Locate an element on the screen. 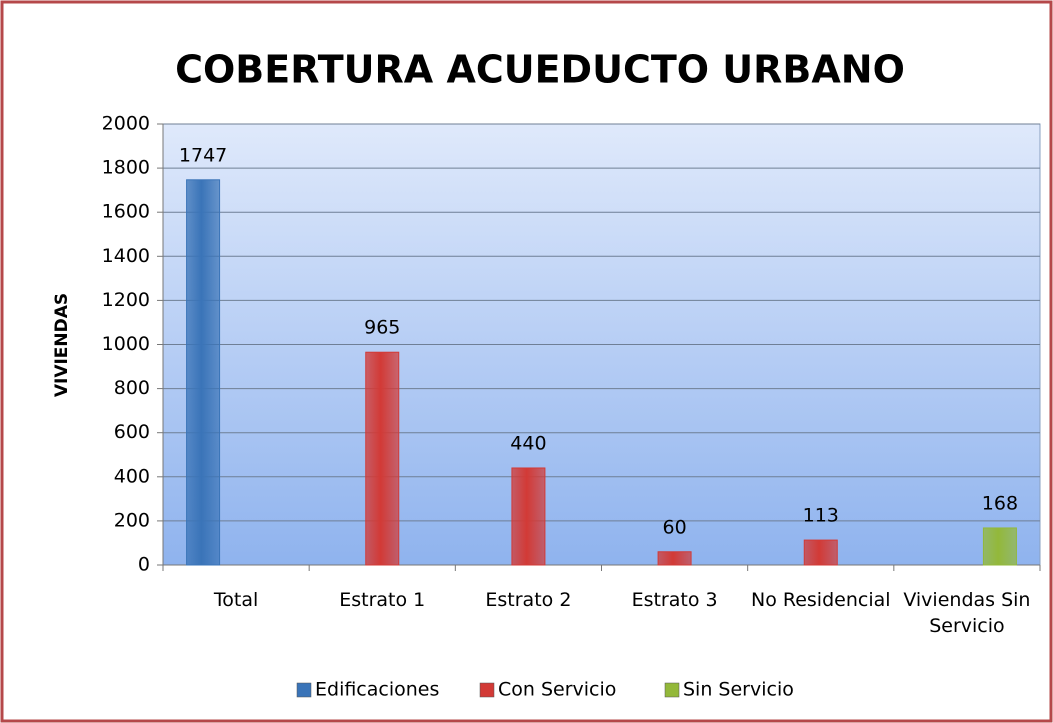 The height and width of the screenshot is (723, 1053). legend-label: Edificaciones is located at coordinates (377, 690).